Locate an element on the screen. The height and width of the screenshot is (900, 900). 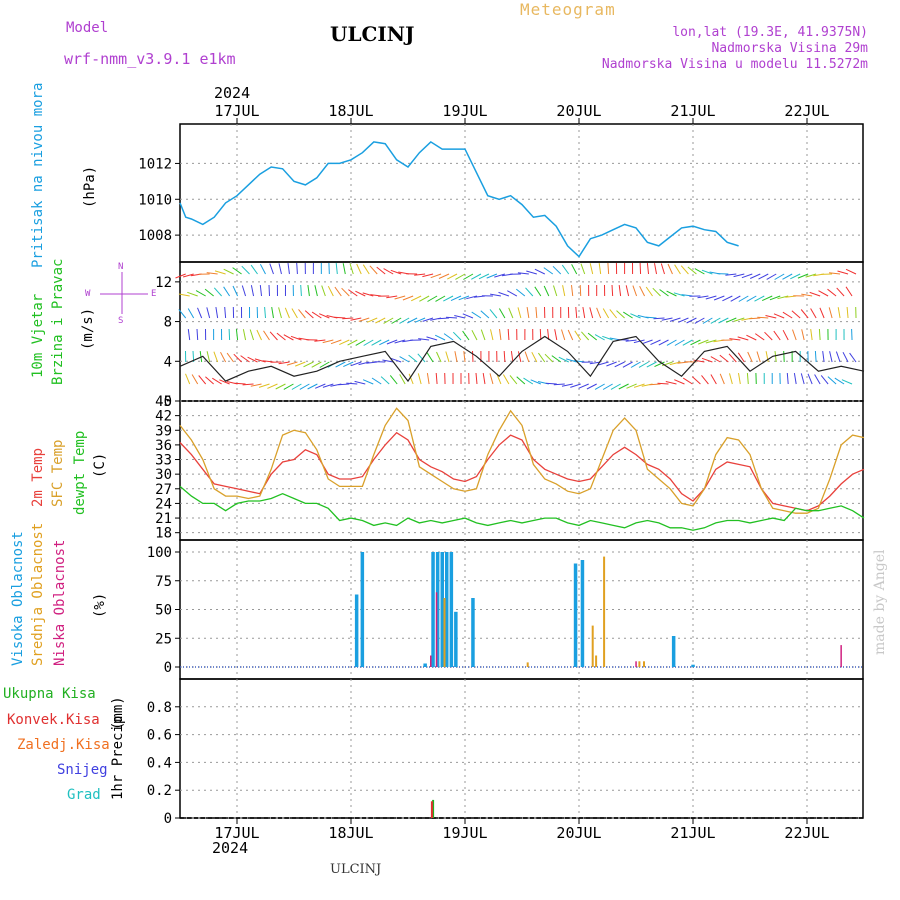
time-label-bottom: 17JUL is located at coordinates (236, 833).